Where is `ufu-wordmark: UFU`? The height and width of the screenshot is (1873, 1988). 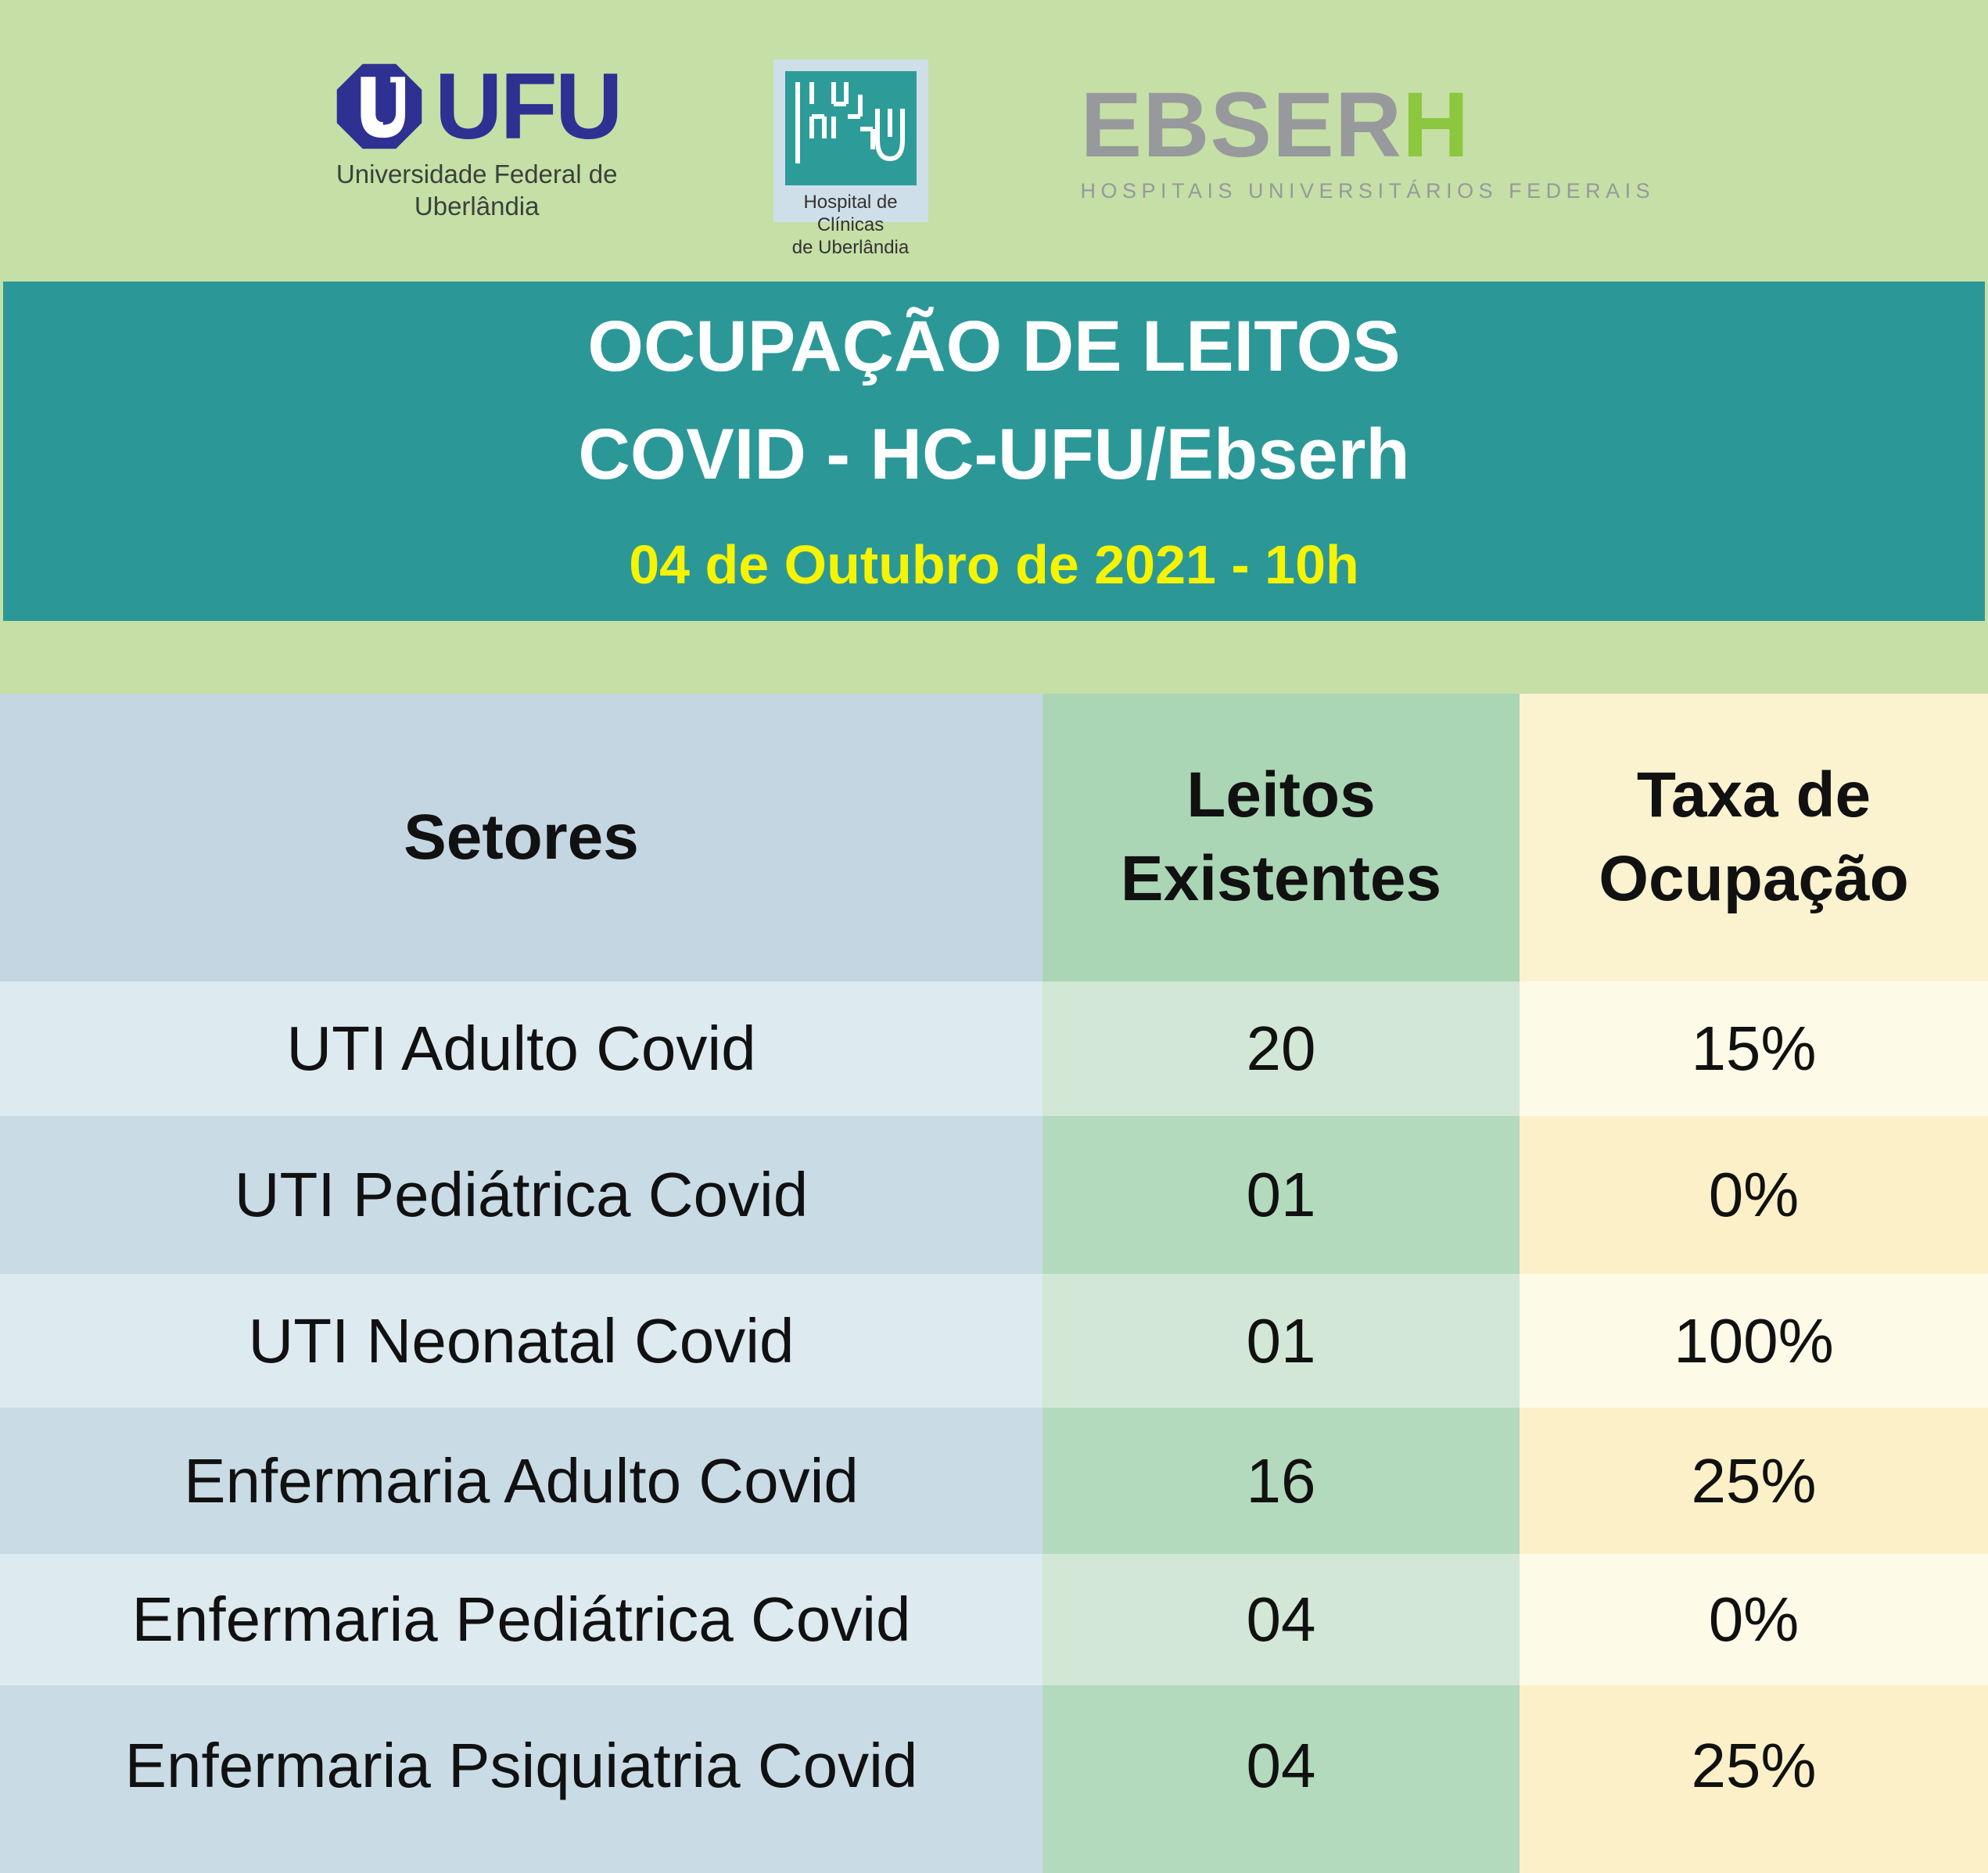 ufu-wordmark: UFU is located at coordinates (478, 106).